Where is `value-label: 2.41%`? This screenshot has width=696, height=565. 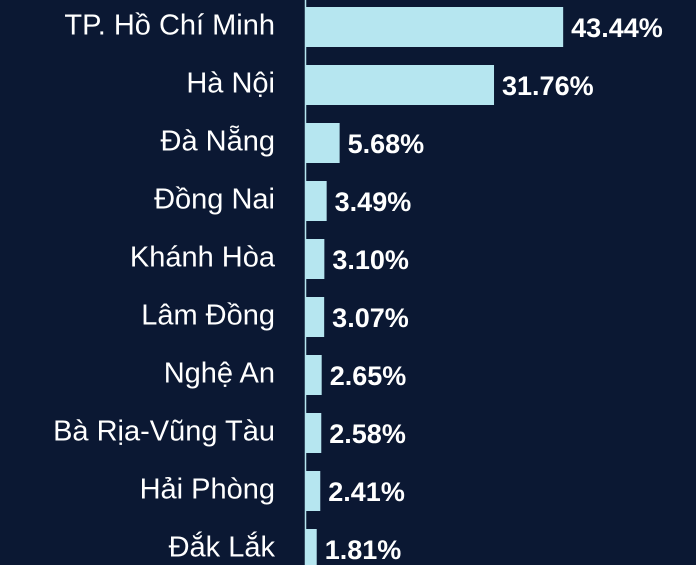
value-label: 2.41% is located at coordinates (366, 492).